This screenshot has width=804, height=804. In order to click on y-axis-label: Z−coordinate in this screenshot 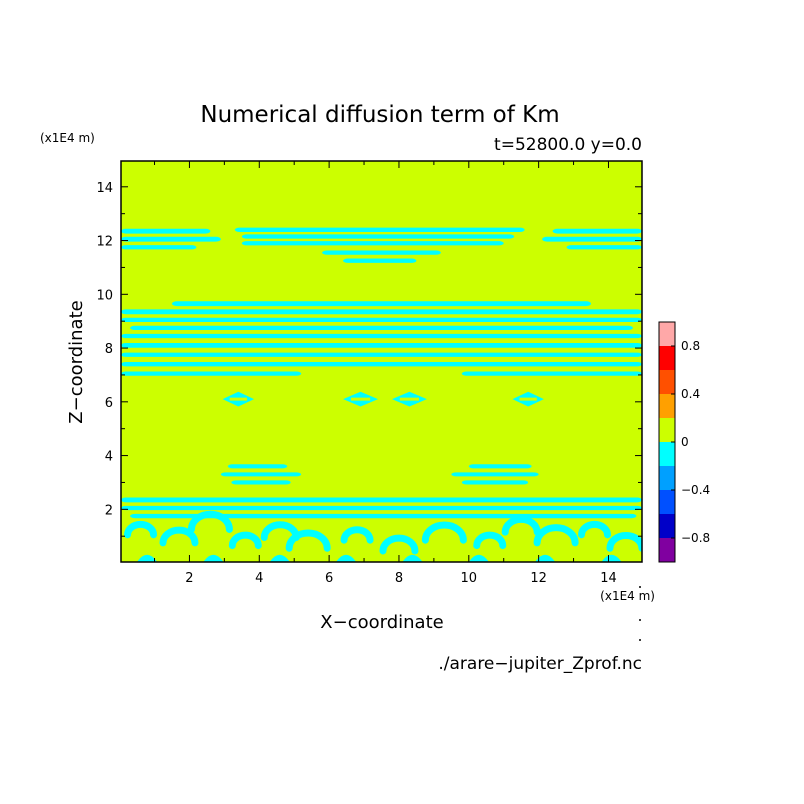, I will do `click(76, 361)`.